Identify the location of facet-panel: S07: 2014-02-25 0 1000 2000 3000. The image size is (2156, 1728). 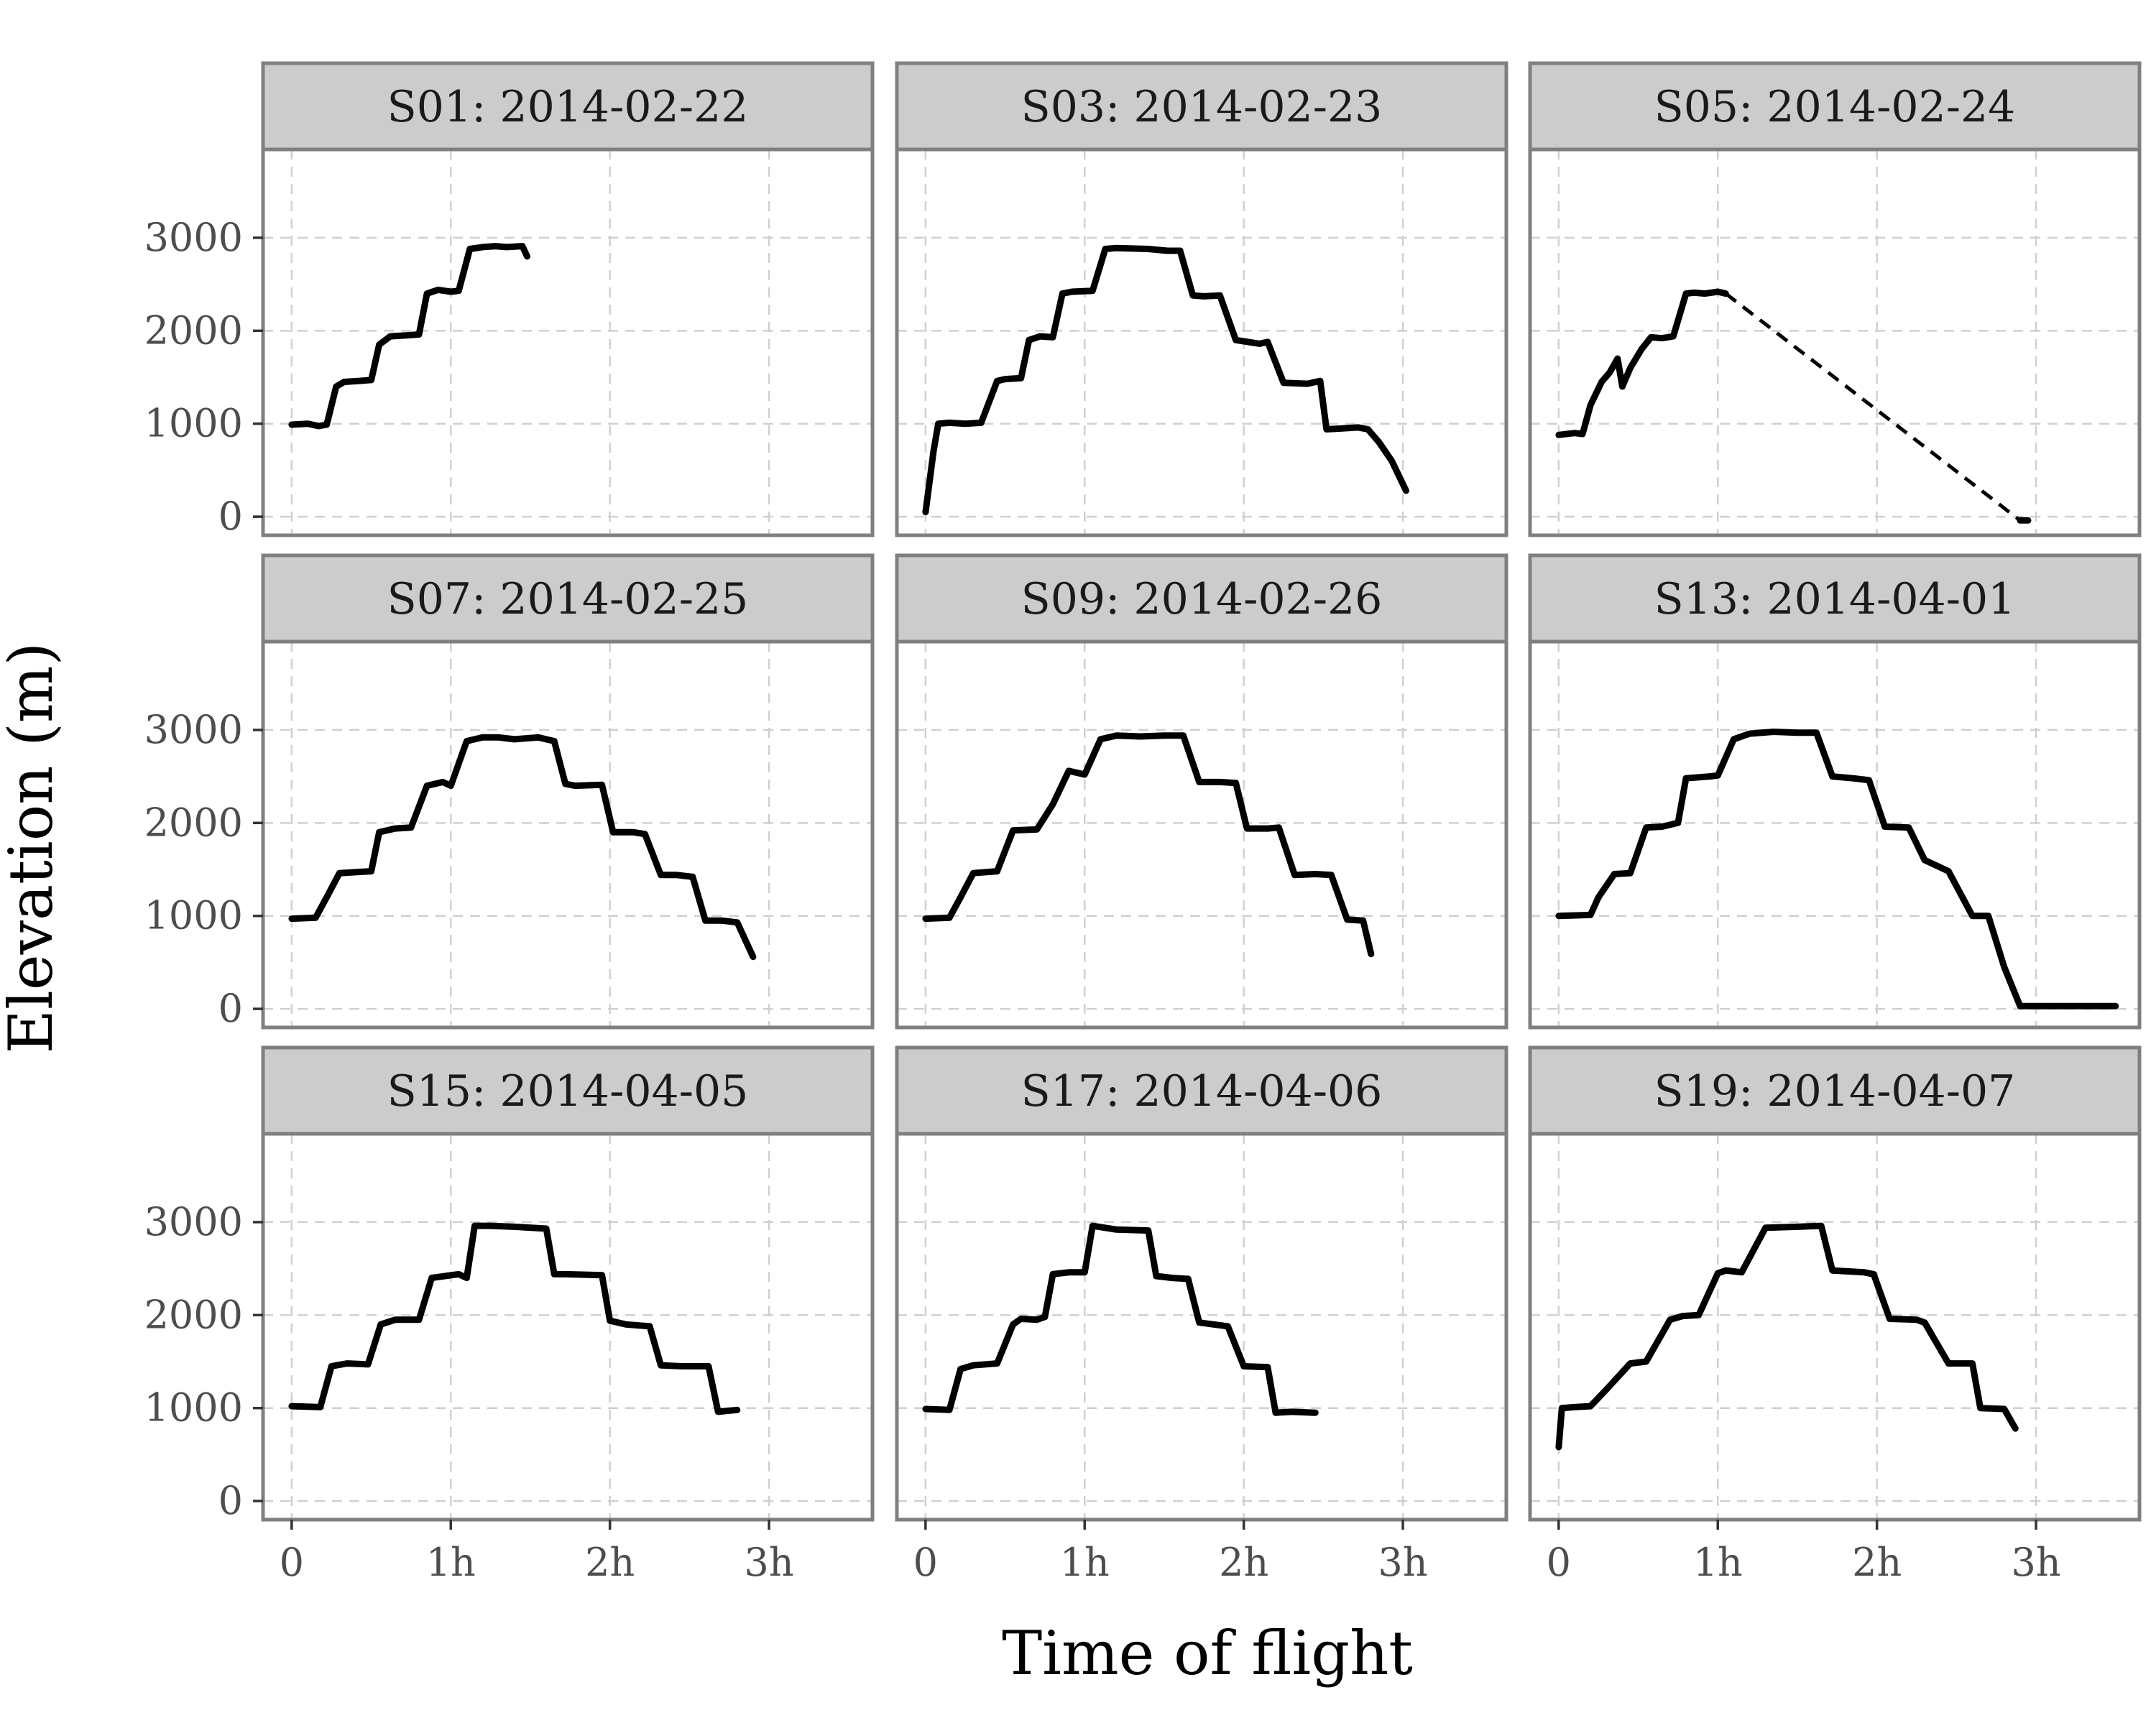
(509, 792).